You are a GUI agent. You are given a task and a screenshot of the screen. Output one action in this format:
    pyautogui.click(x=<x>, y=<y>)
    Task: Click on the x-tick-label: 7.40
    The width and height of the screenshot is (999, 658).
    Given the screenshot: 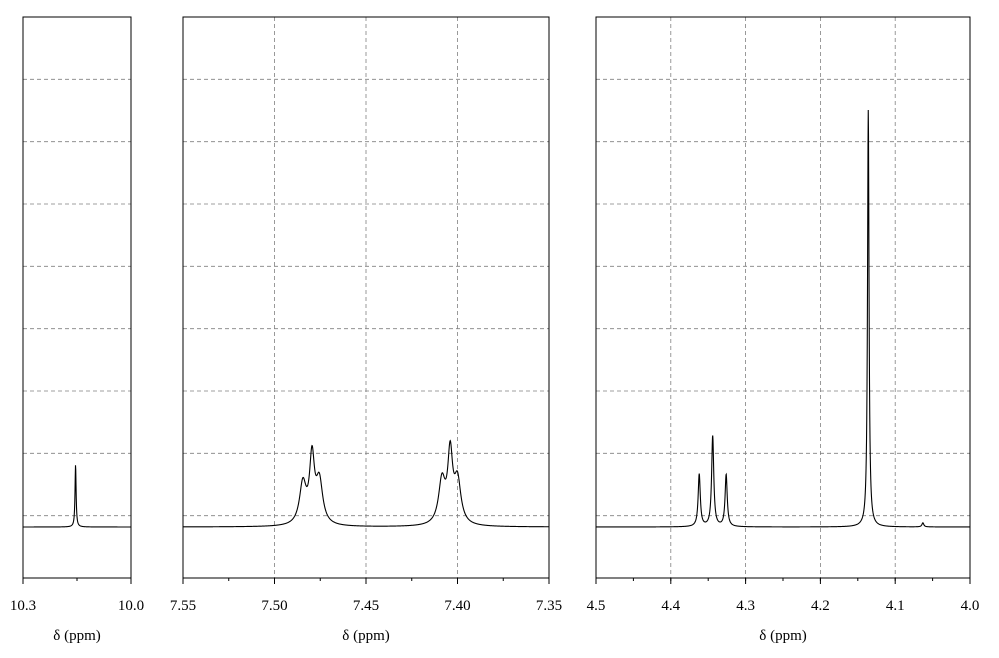 What is the action you would take?
    pyautogui.click(x=457, y=606)
    